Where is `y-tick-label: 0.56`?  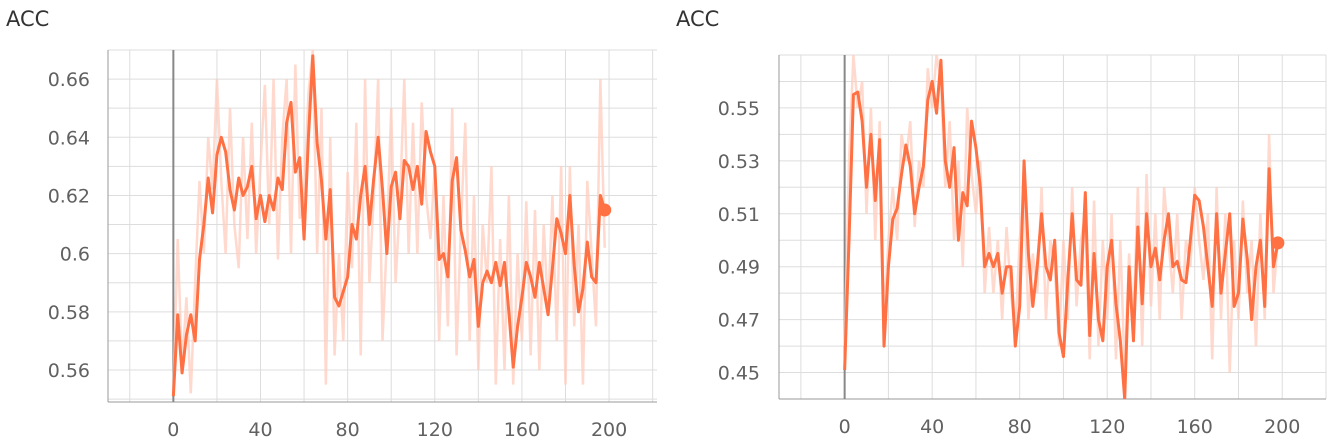 y-tick-label: 0.56 is located at coordinates (69, 371).